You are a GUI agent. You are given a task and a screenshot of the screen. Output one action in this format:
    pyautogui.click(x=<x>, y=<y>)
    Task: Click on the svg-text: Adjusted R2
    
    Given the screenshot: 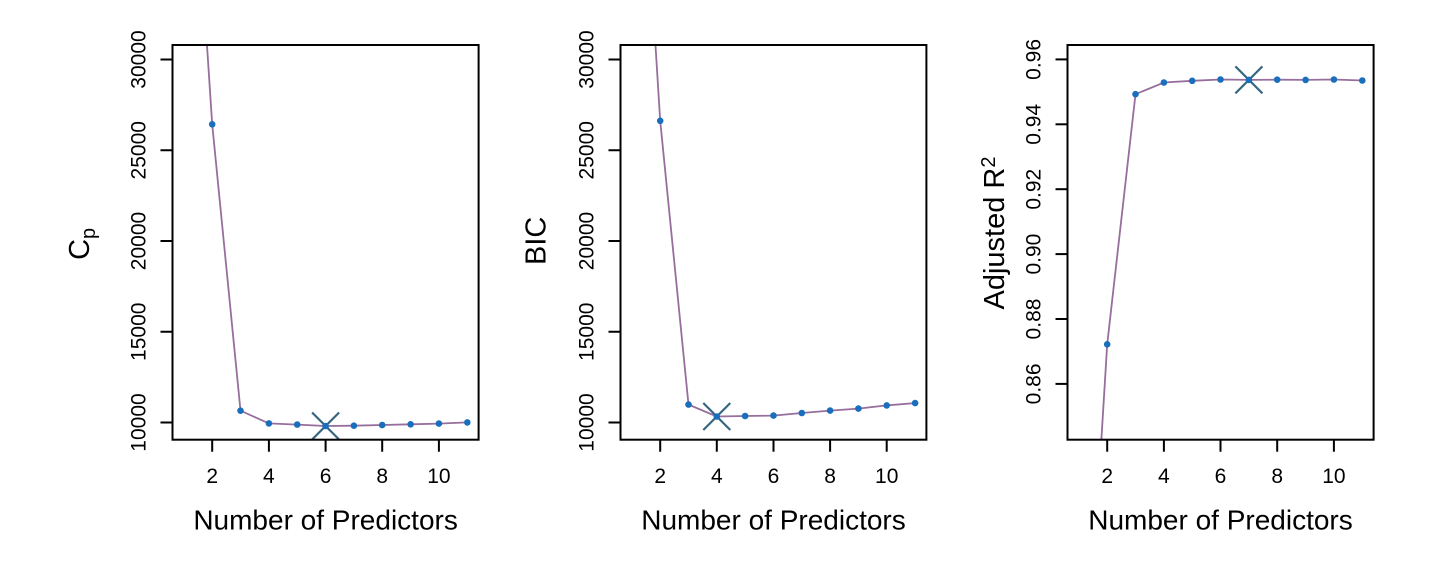 What is the action you would take?
    pyautogui.click(x=994, y=233)
    